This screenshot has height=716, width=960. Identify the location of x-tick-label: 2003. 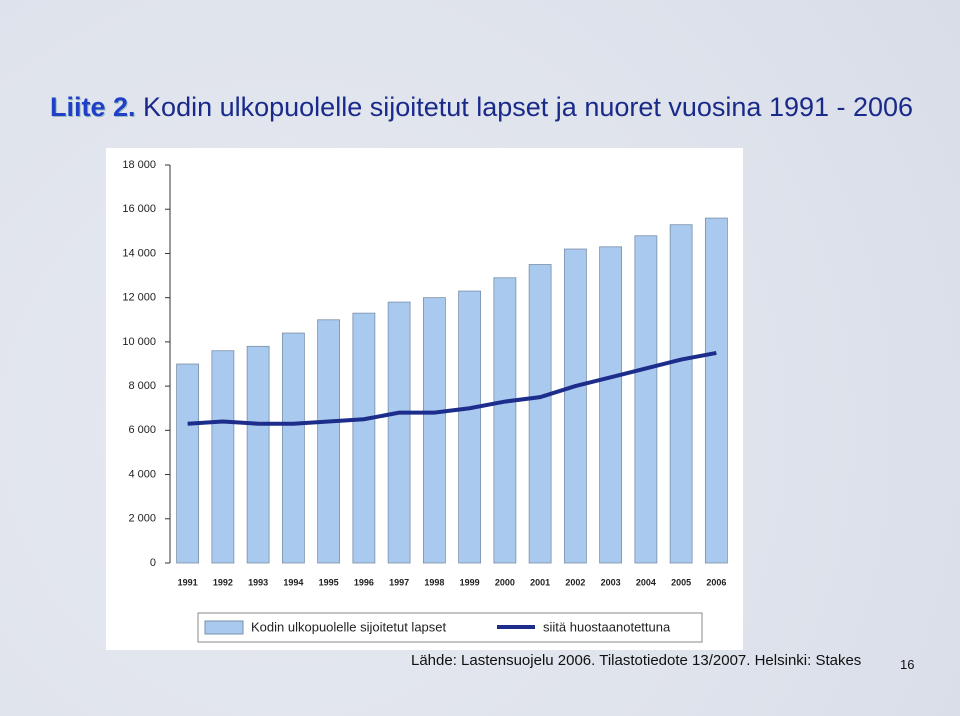
(611, 582).